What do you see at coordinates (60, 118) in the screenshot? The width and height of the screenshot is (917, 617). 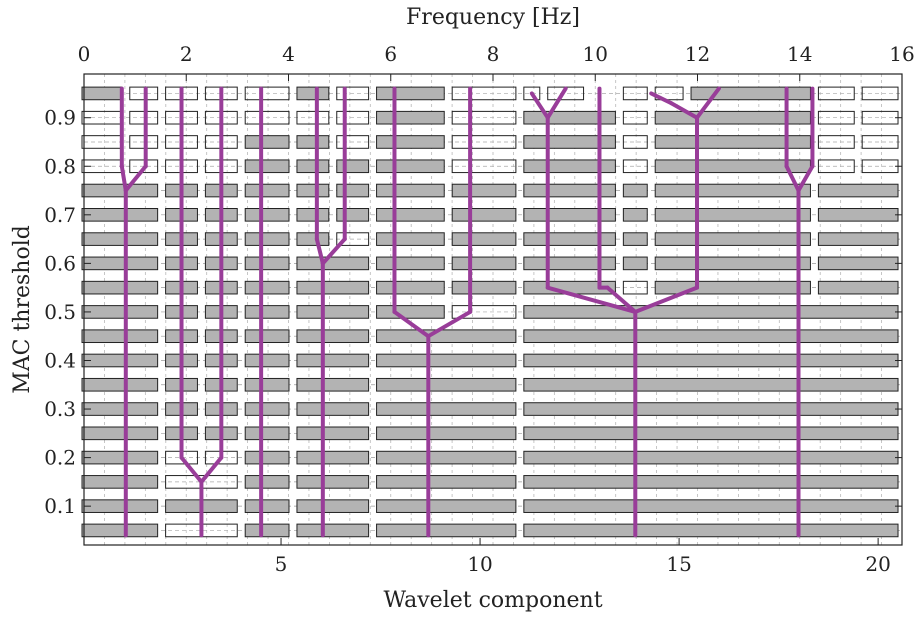 I see `y-tick-label: 0.9` at bounding box center [60, 118].